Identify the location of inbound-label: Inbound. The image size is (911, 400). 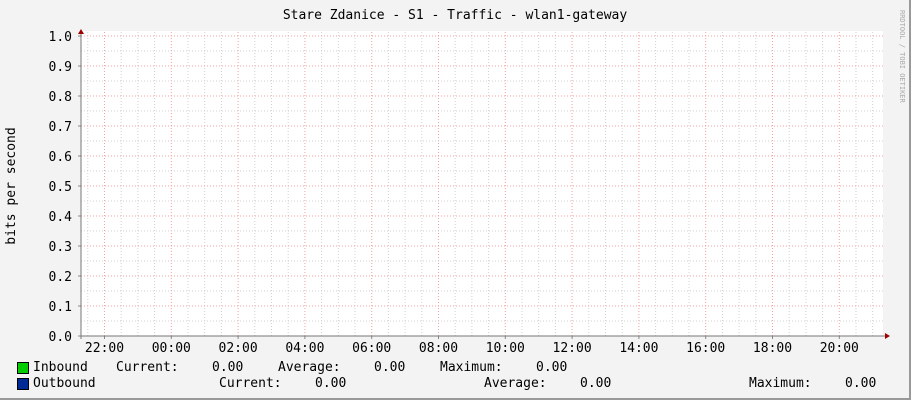
(60, 367).